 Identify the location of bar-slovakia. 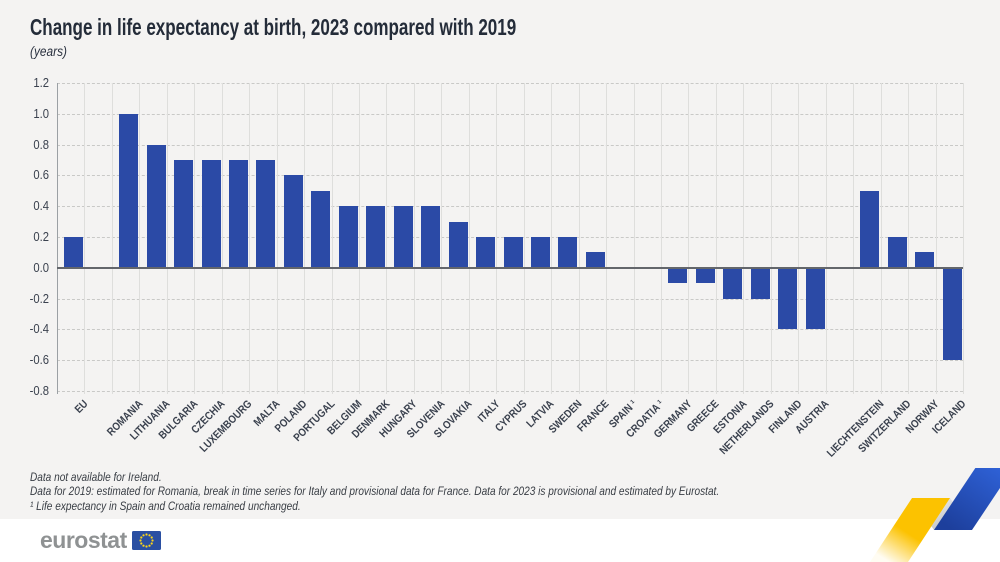
(458, 244).